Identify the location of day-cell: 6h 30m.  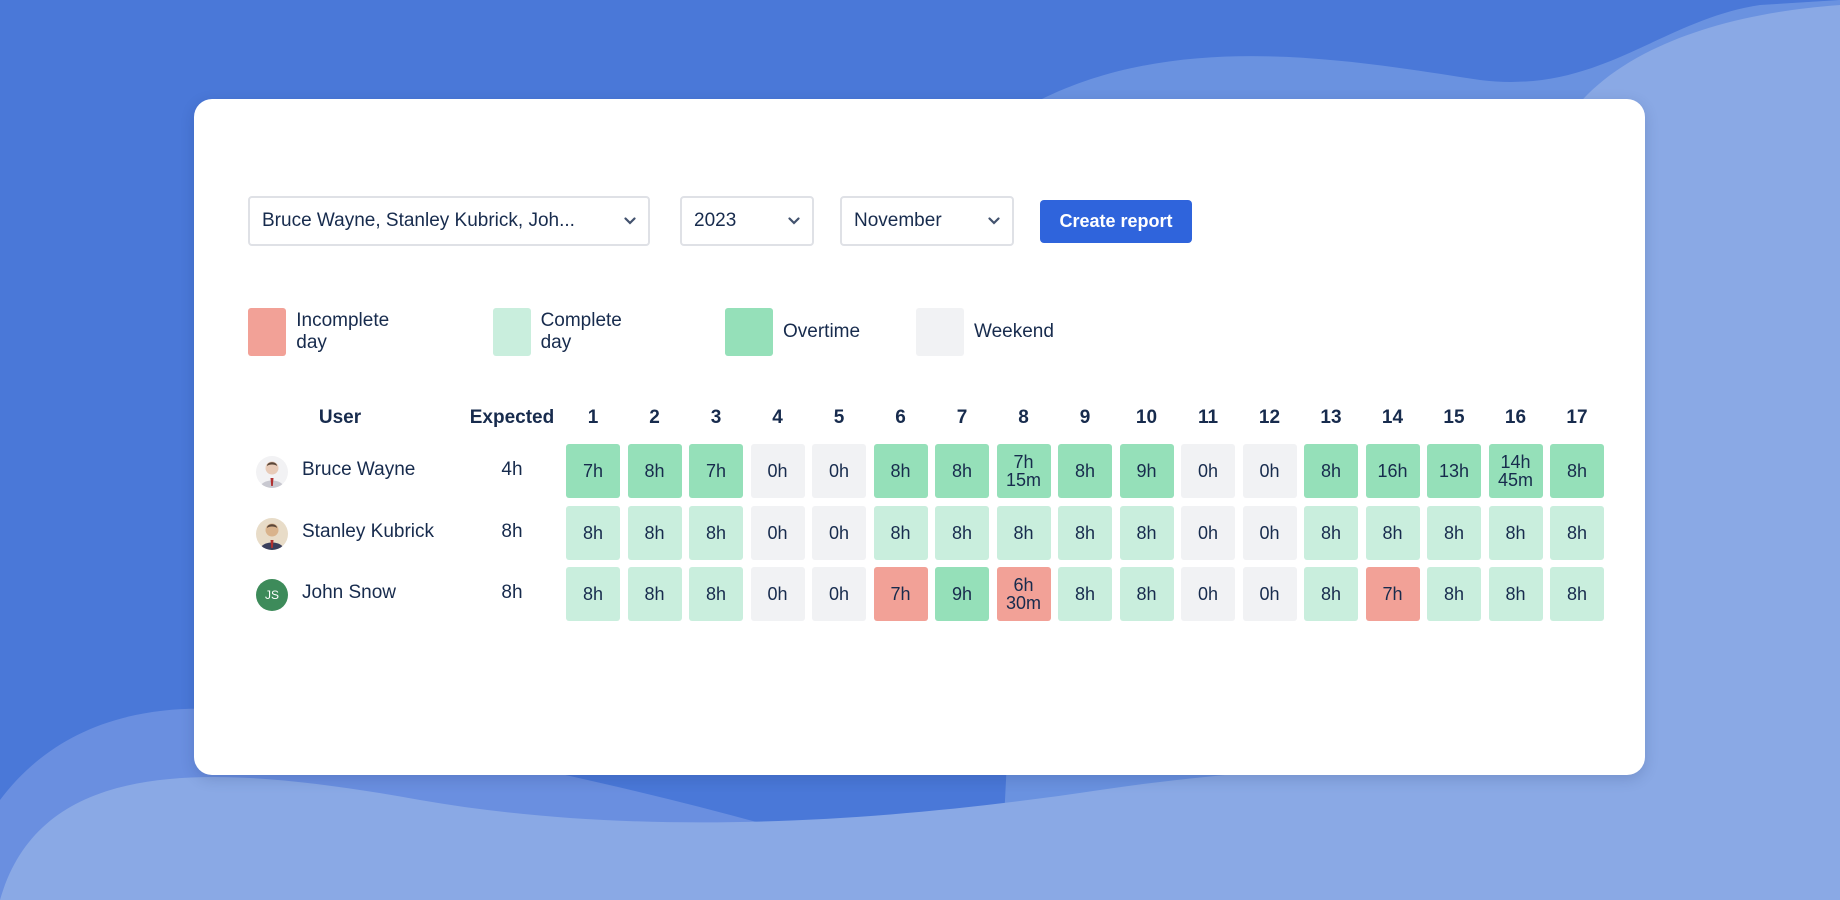
(1023, 594).